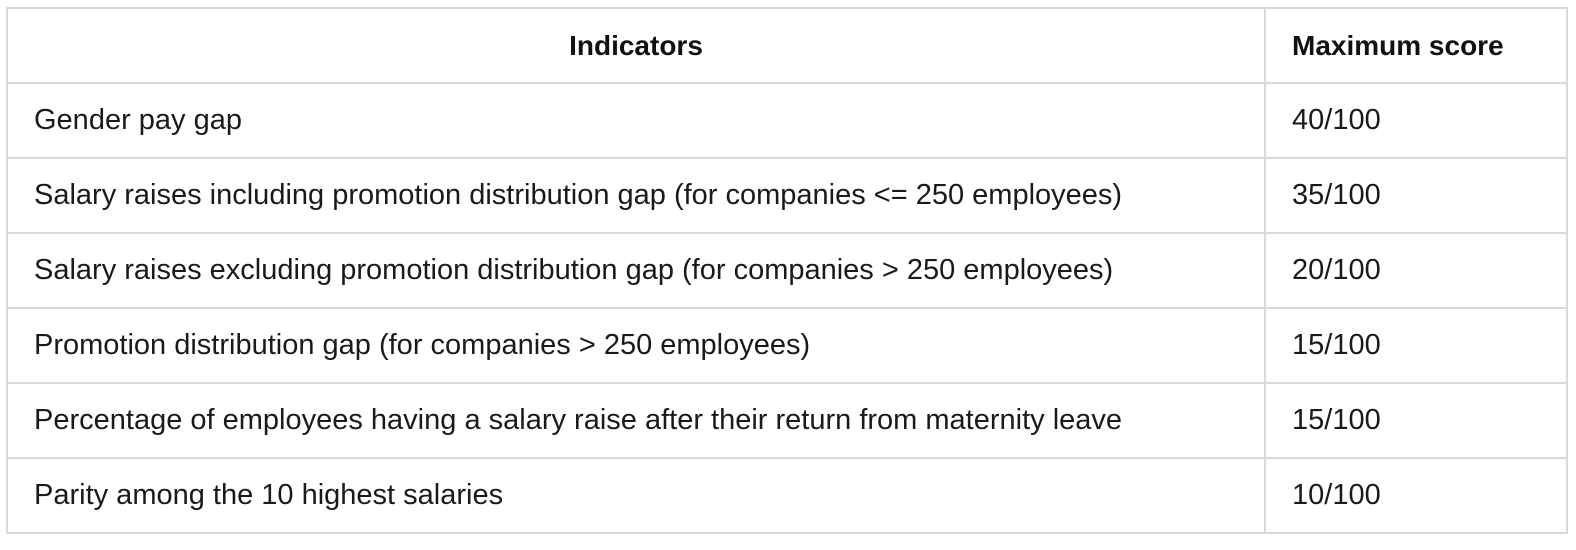  I want to click on indicator-cell: Gender pay gap, so click(636, 120).